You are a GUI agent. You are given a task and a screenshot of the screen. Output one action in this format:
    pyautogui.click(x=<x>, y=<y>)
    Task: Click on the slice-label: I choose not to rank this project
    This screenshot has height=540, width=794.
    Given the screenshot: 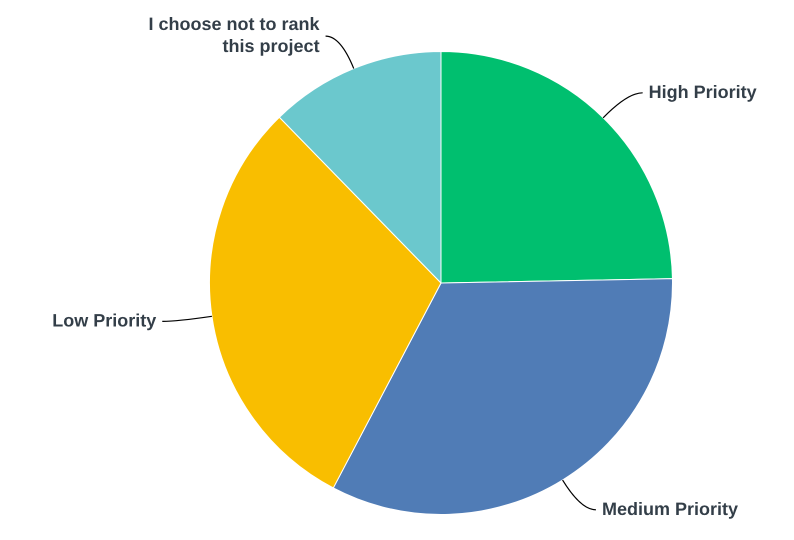 What is the action you would take?
    pyautogui.click(x=234, y=35)
    